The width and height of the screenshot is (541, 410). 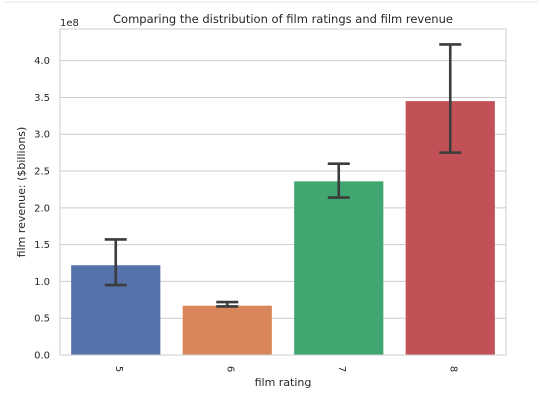 What do you see at coordinates (21, 192) in the screenshot?
I see `y-axis-label: film revenue: ($billions)` at bounding box center [21, 192].